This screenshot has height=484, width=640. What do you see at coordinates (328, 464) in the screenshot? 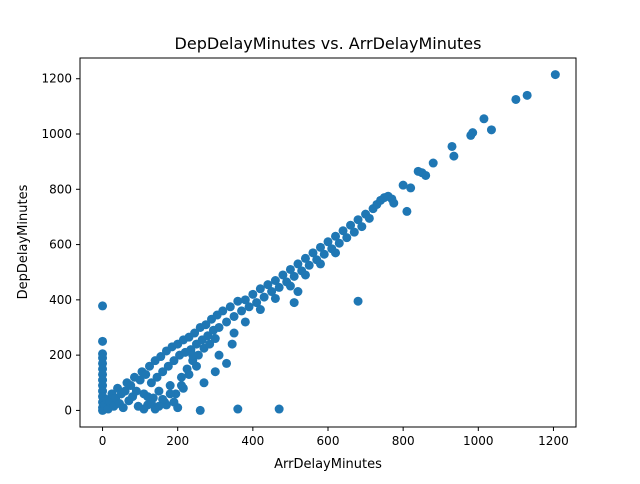
I see `x-axis-label: ArrDelayMinutes` at bounding box center [328, 464].